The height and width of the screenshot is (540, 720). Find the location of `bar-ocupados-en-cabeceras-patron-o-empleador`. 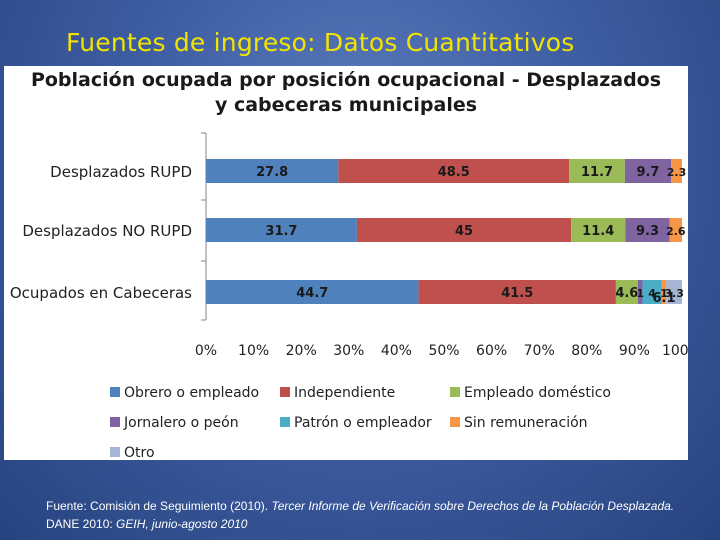

bar-ocupados-en-cabeceras-patron-o-empleador is located at coordinates (652, 292).